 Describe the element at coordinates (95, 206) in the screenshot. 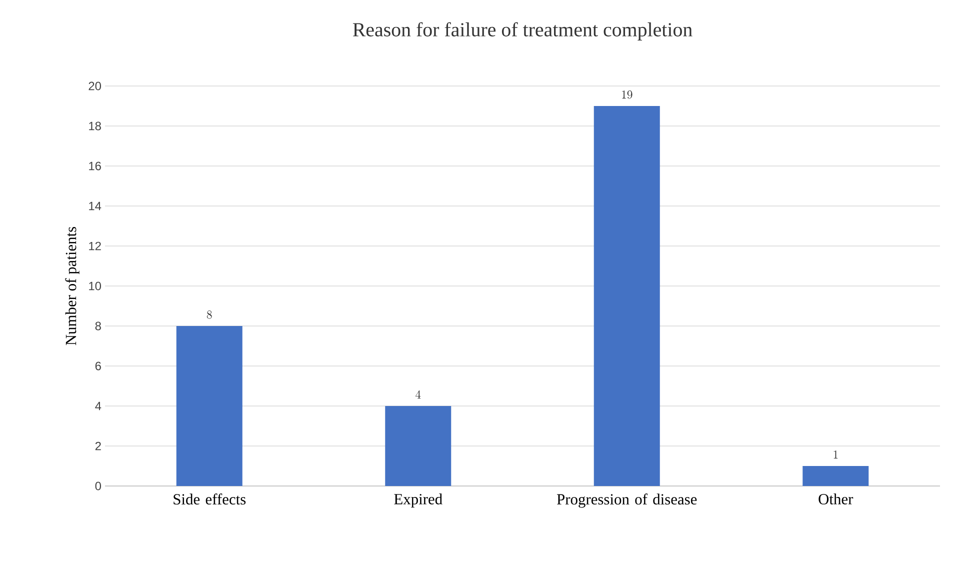

I see `y-tick-label: 14` at that location.